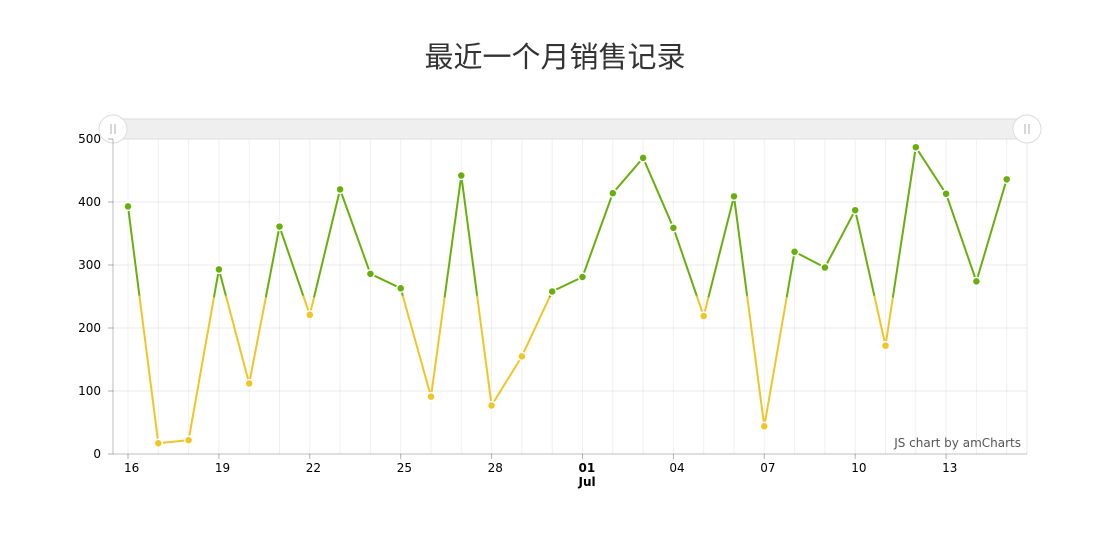 The height and width of the screenshot is (535, 1110). Describe the element at coordinates (313, 468) in the screenshot. I see `x-tick-label: 22` at that location.